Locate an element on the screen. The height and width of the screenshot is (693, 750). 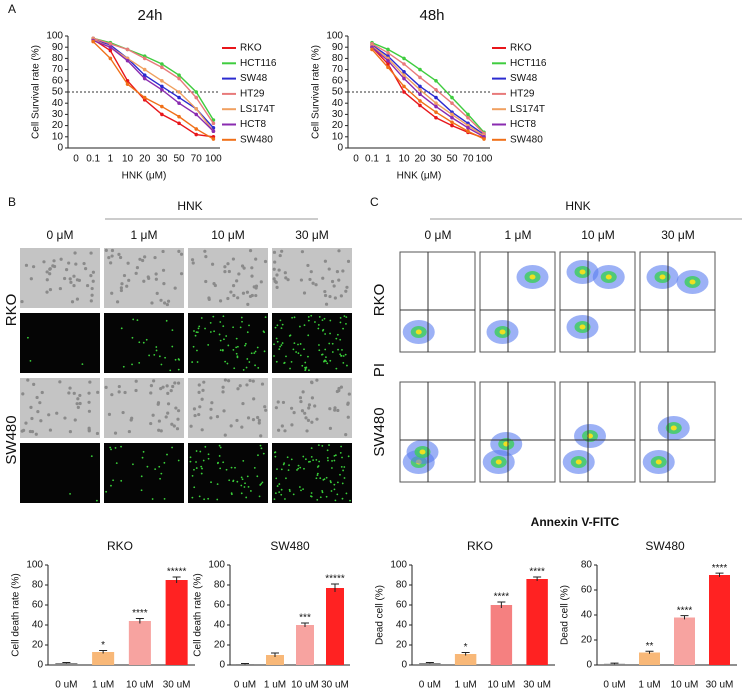
x-tick-label: 0 uM is located at coordinates (245, 685).